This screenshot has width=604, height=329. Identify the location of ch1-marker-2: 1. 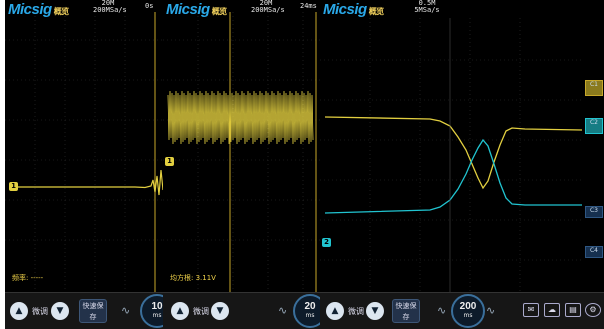
(169, 161).